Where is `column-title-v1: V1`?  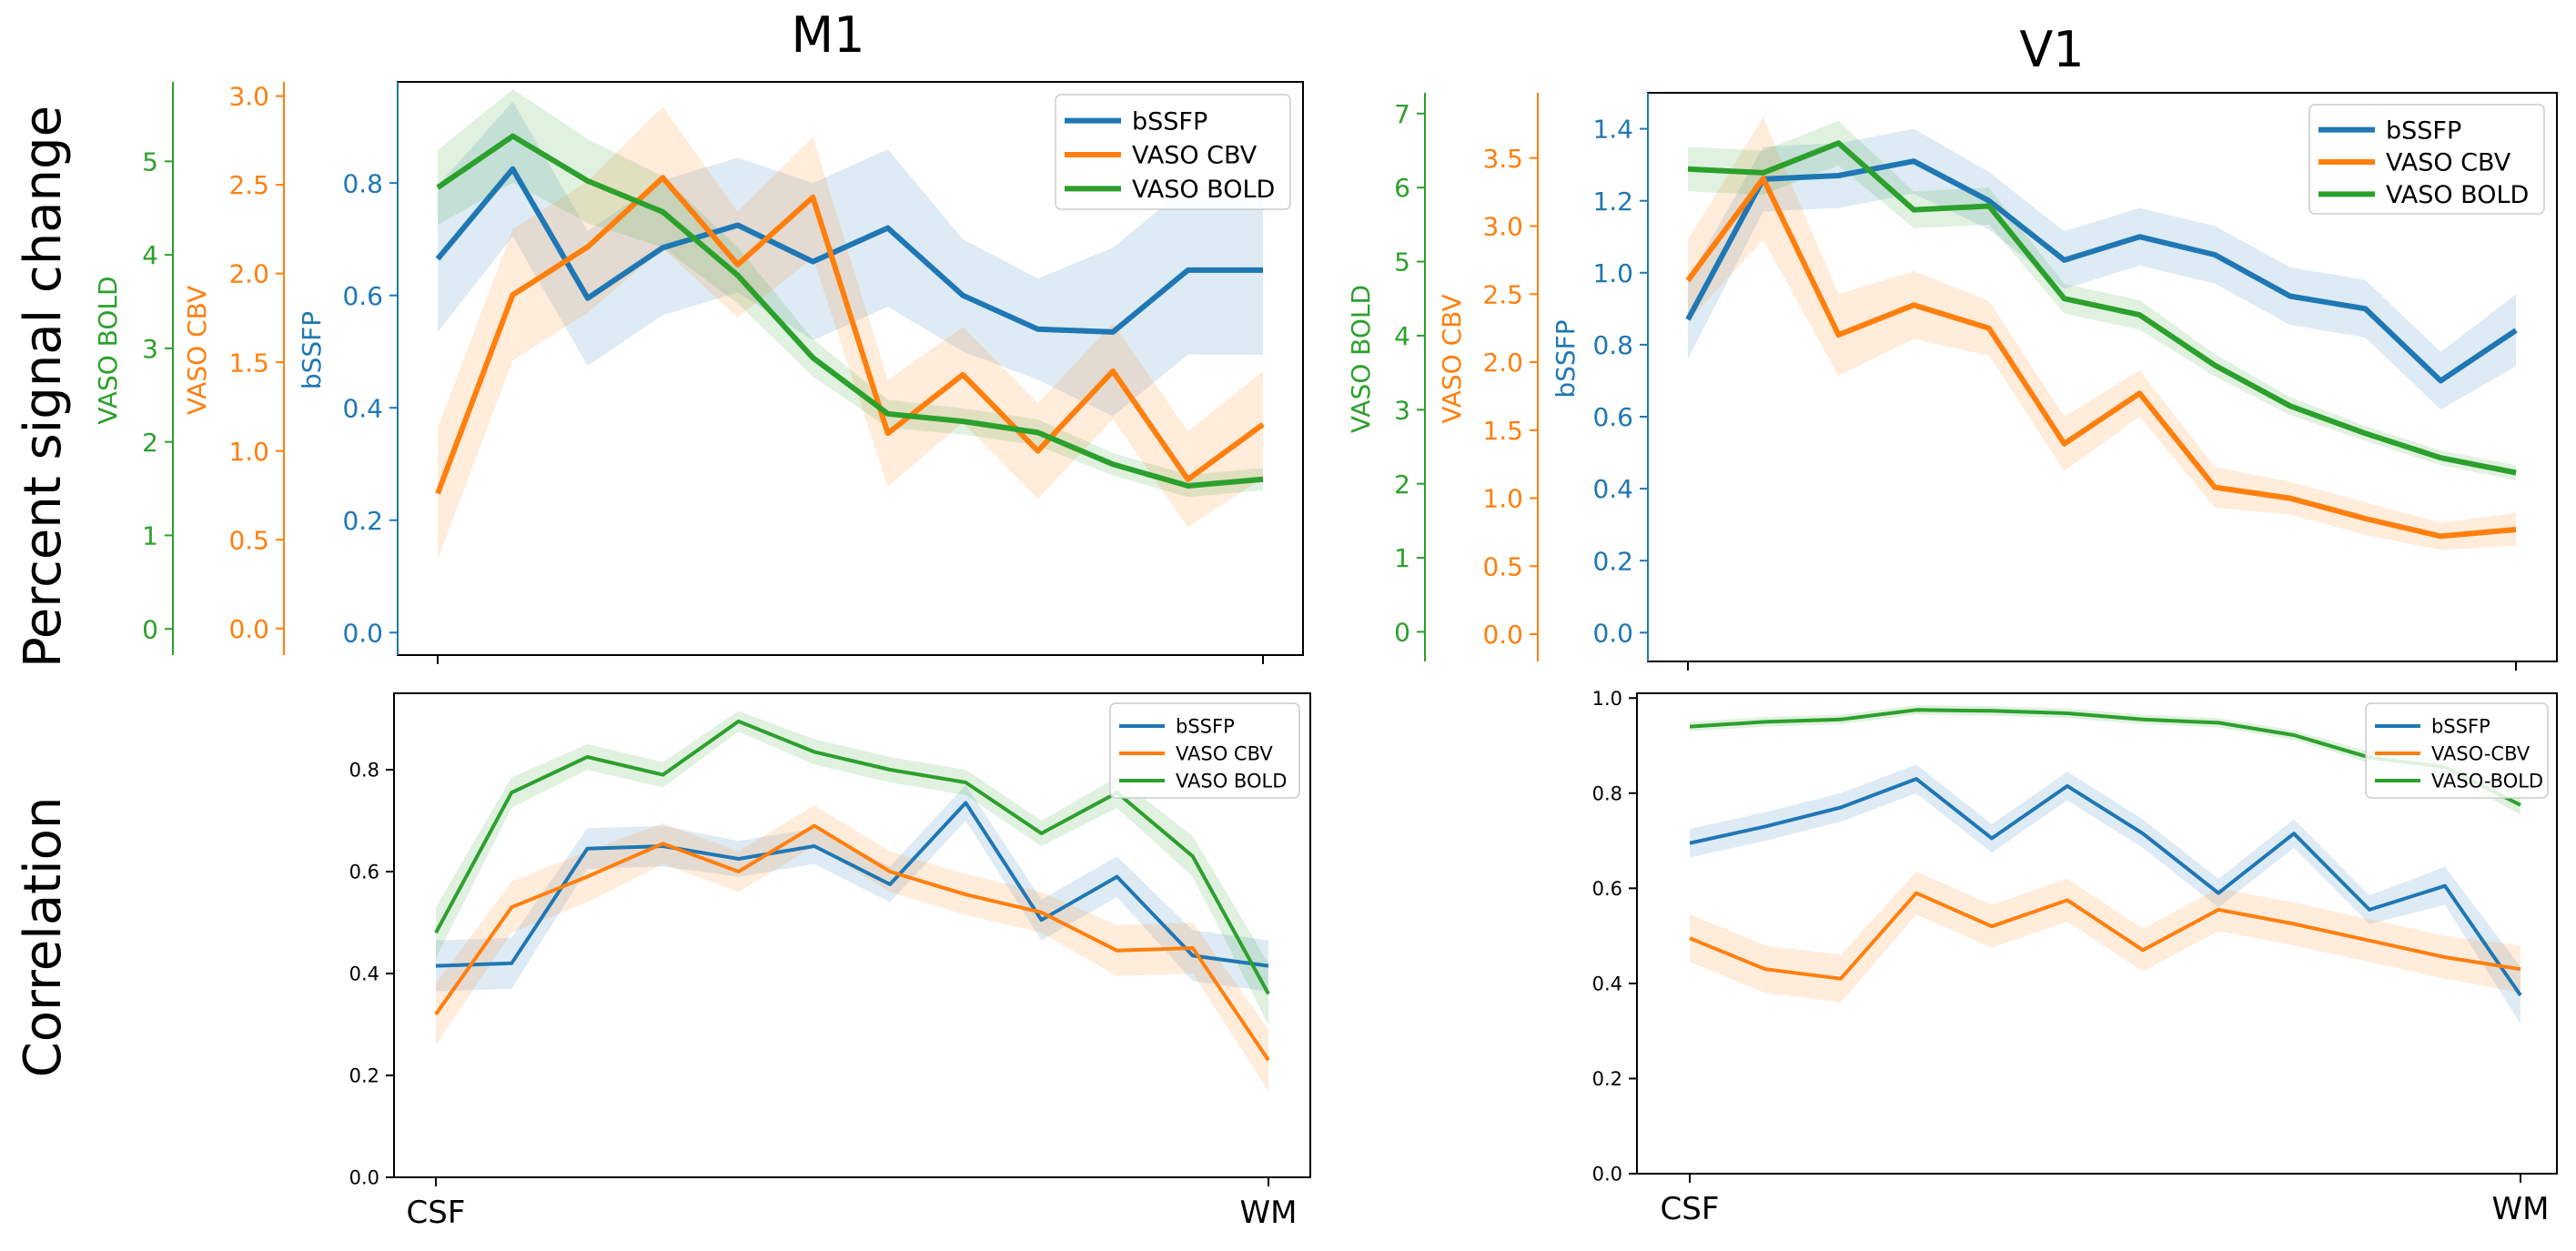
column-title-v1: V1 is located at coordinates (2051, 49).